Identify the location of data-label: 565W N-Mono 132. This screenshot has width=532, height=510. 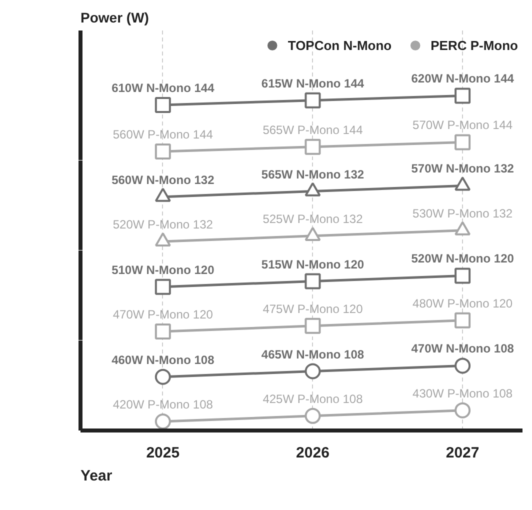
(312, 174).